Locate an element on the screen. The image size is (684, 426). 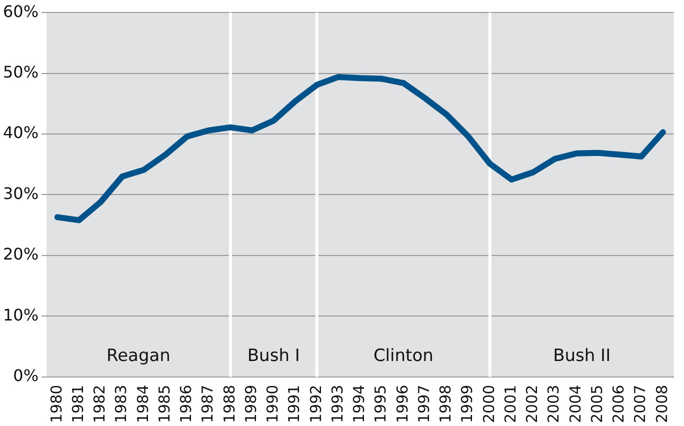
annotation: Bush I is located at coordinates (273, 356).